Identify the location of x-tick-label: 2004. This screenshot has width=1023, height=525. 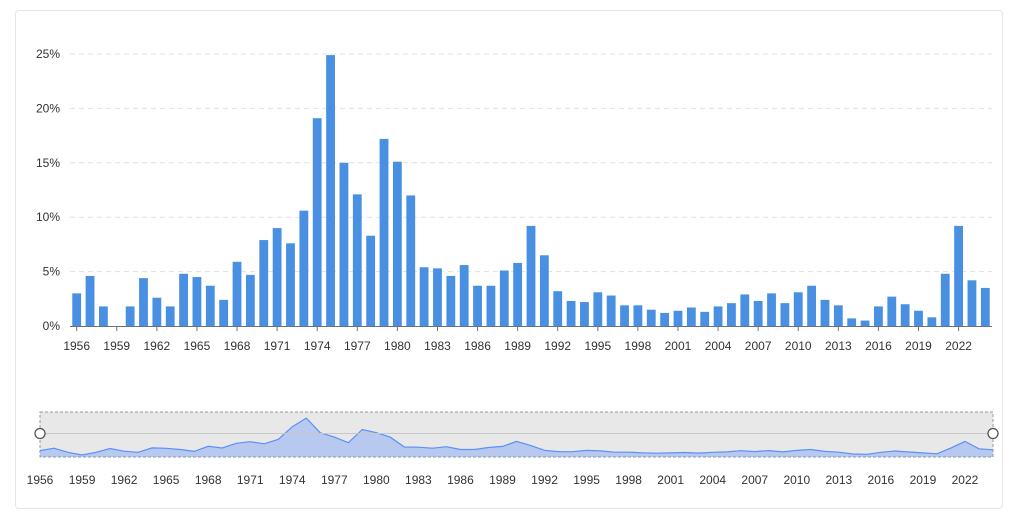
(718, 346).